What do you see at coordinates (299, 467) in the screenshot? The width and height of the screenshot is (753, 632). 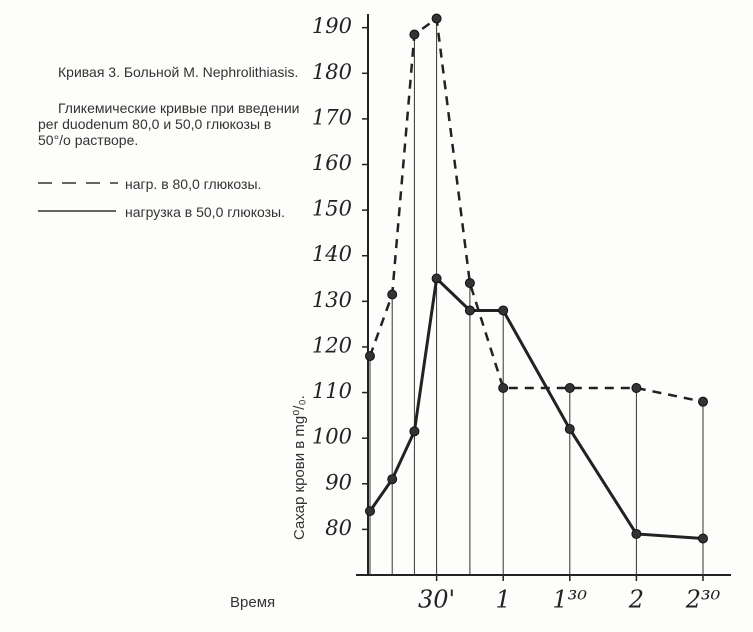 I see `y-axis-label: Сахар крови в mg⁰/₀.` at bounding box center [299, 467].